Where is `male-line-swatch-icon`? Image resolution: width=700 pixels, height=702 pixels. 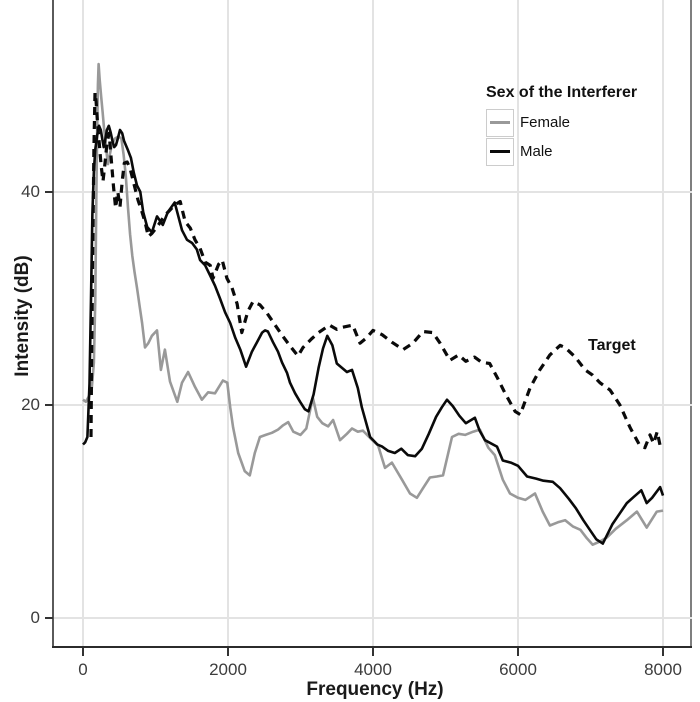
male-line-swatch-icon is located at coordinates (500, 151).